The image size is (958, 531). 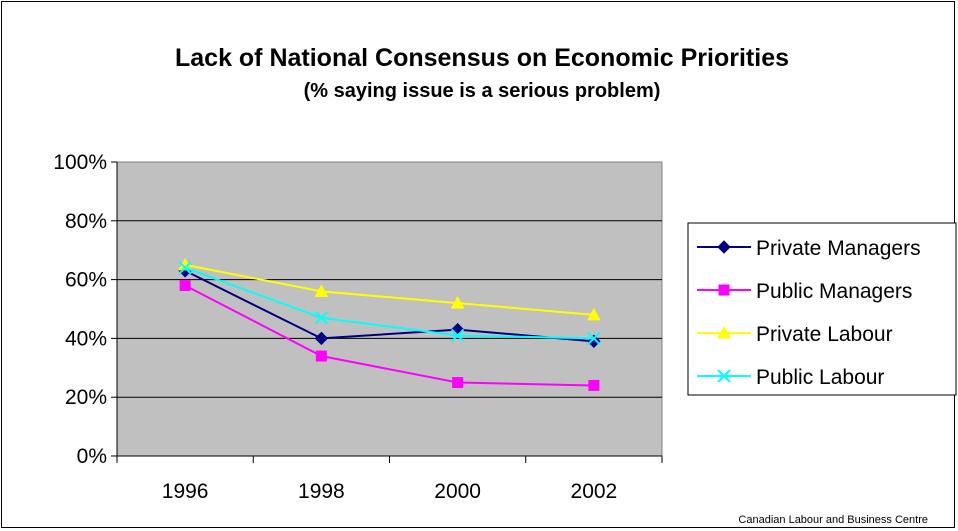 What do you see at coordinates (389, 479) in the screenshot?
I see `x-axis-ticks: 1996 1998 2000 2002` at bounding box center [389, 479].